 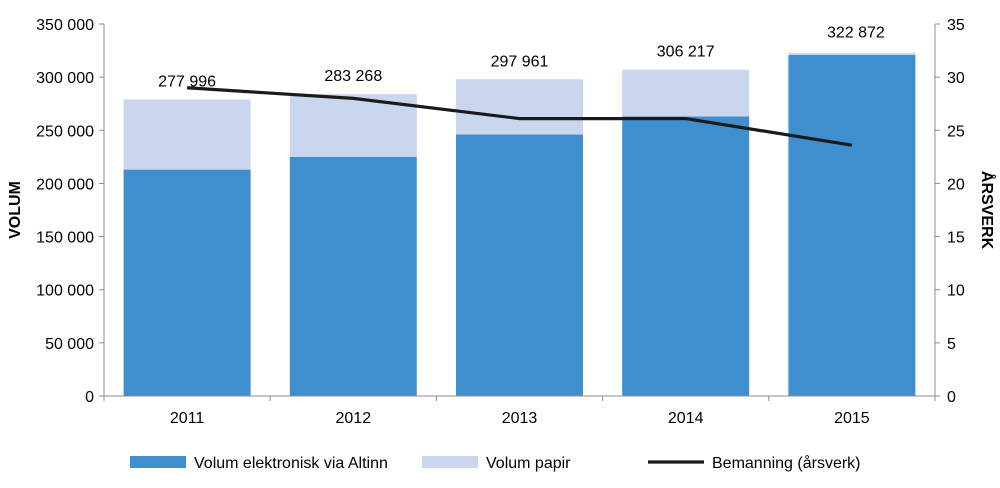 I want to click on total-label-2015: 322 872, so click(x=856, y=33).